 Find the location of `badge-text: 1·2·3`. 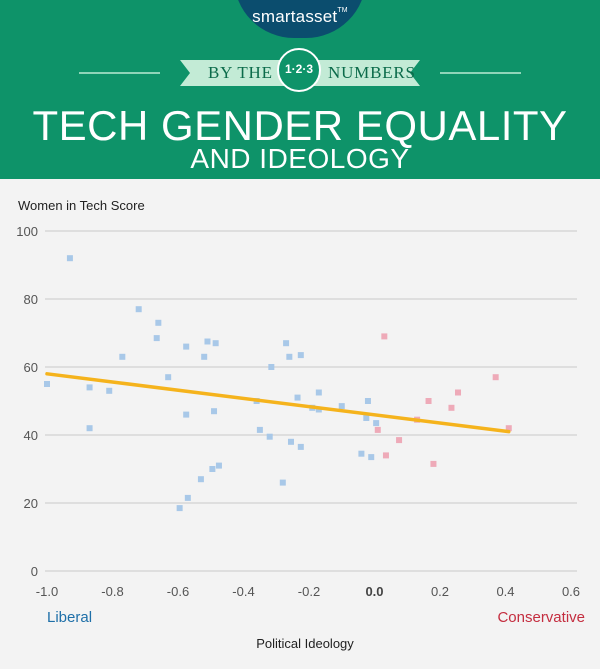

badge-text: 1·2·3 is located at coordinates (298, 69).